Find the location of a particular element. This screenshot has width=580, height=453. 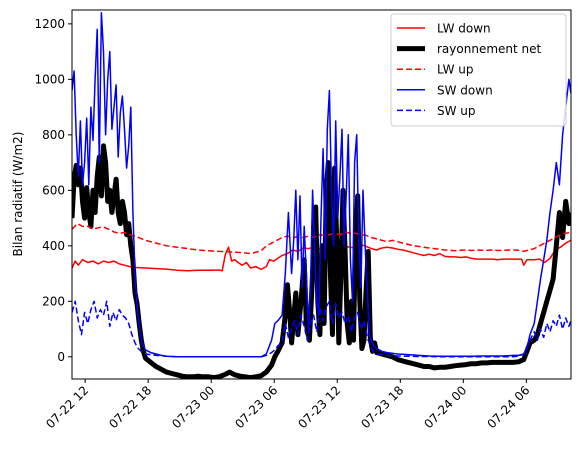

legend-label: SW down is located at coordinates (465, 90).